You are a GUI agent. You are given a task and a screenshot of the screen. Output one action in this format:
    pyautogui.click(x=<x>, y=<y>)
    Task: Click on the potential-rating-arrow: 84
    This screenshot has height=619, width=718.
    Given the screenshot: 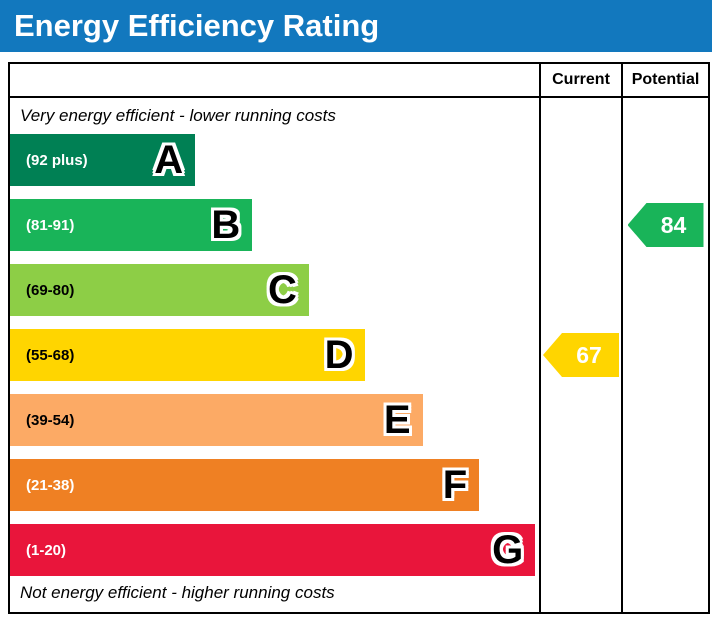 What is the action you would take?
    pyautogui.click(x=665, y=225)
    